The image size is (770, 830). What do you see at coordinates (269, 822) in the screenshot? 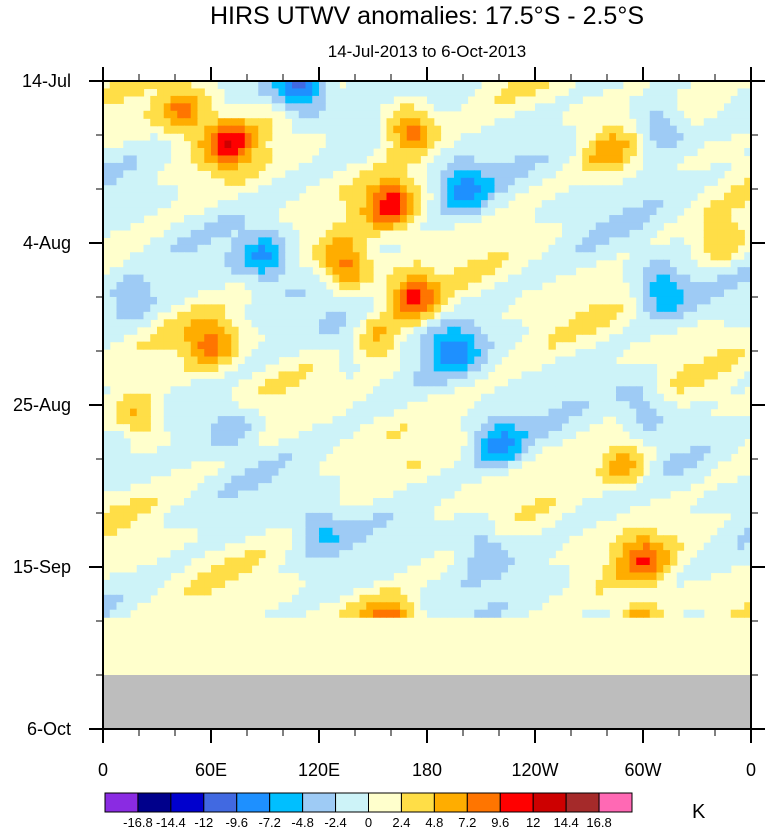
I see `colorbar-level-label: -7.2` at bounding box center [269, 822].